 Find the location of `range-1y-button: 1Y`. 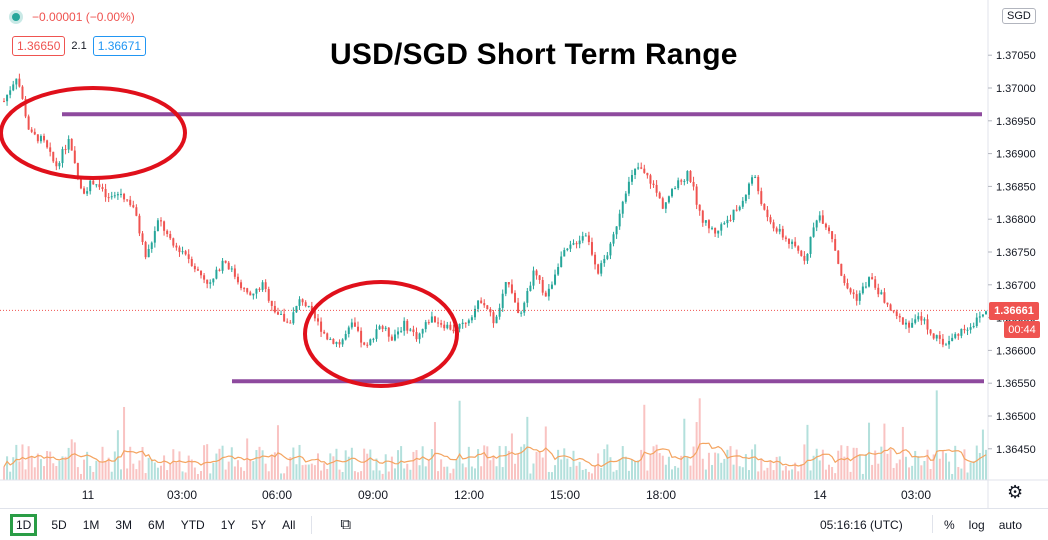

range-1y-button: 1Y is located at coordinates (228, 524).